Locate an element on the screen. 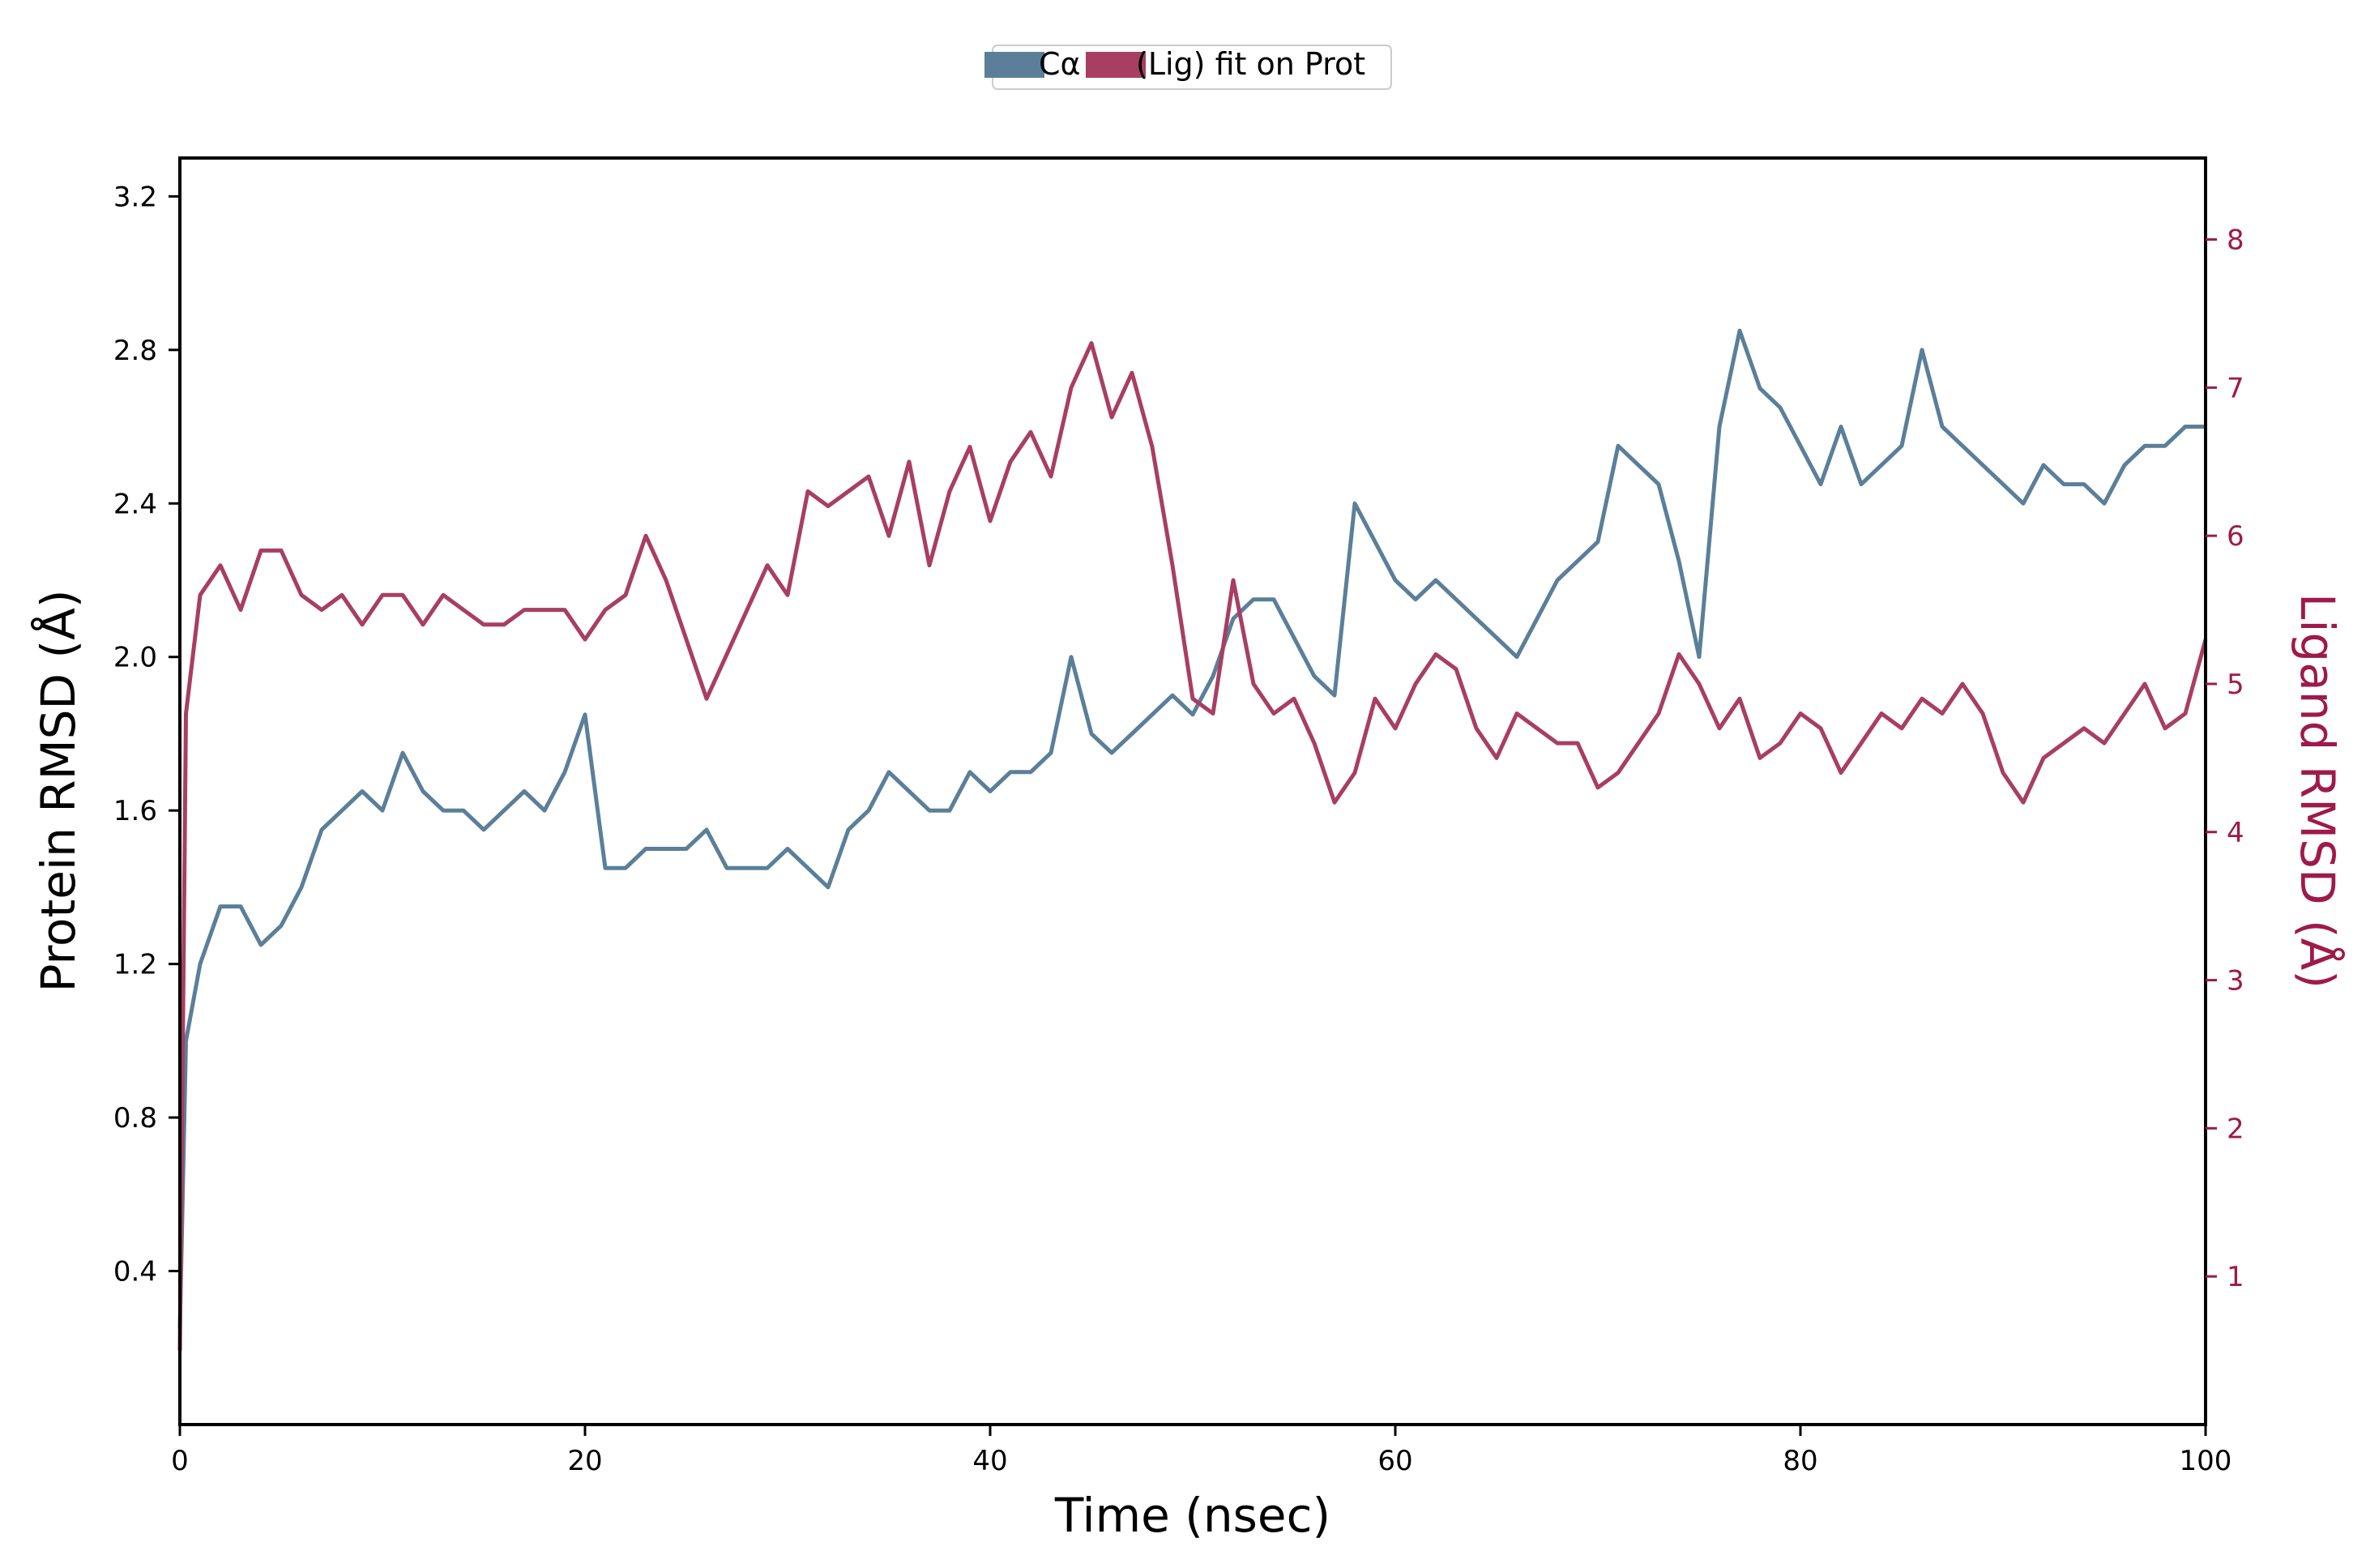 The image size is (2366, 1568). y-axis-left-title: Protein RMSD (Å) is located at coordinates (58, 791).